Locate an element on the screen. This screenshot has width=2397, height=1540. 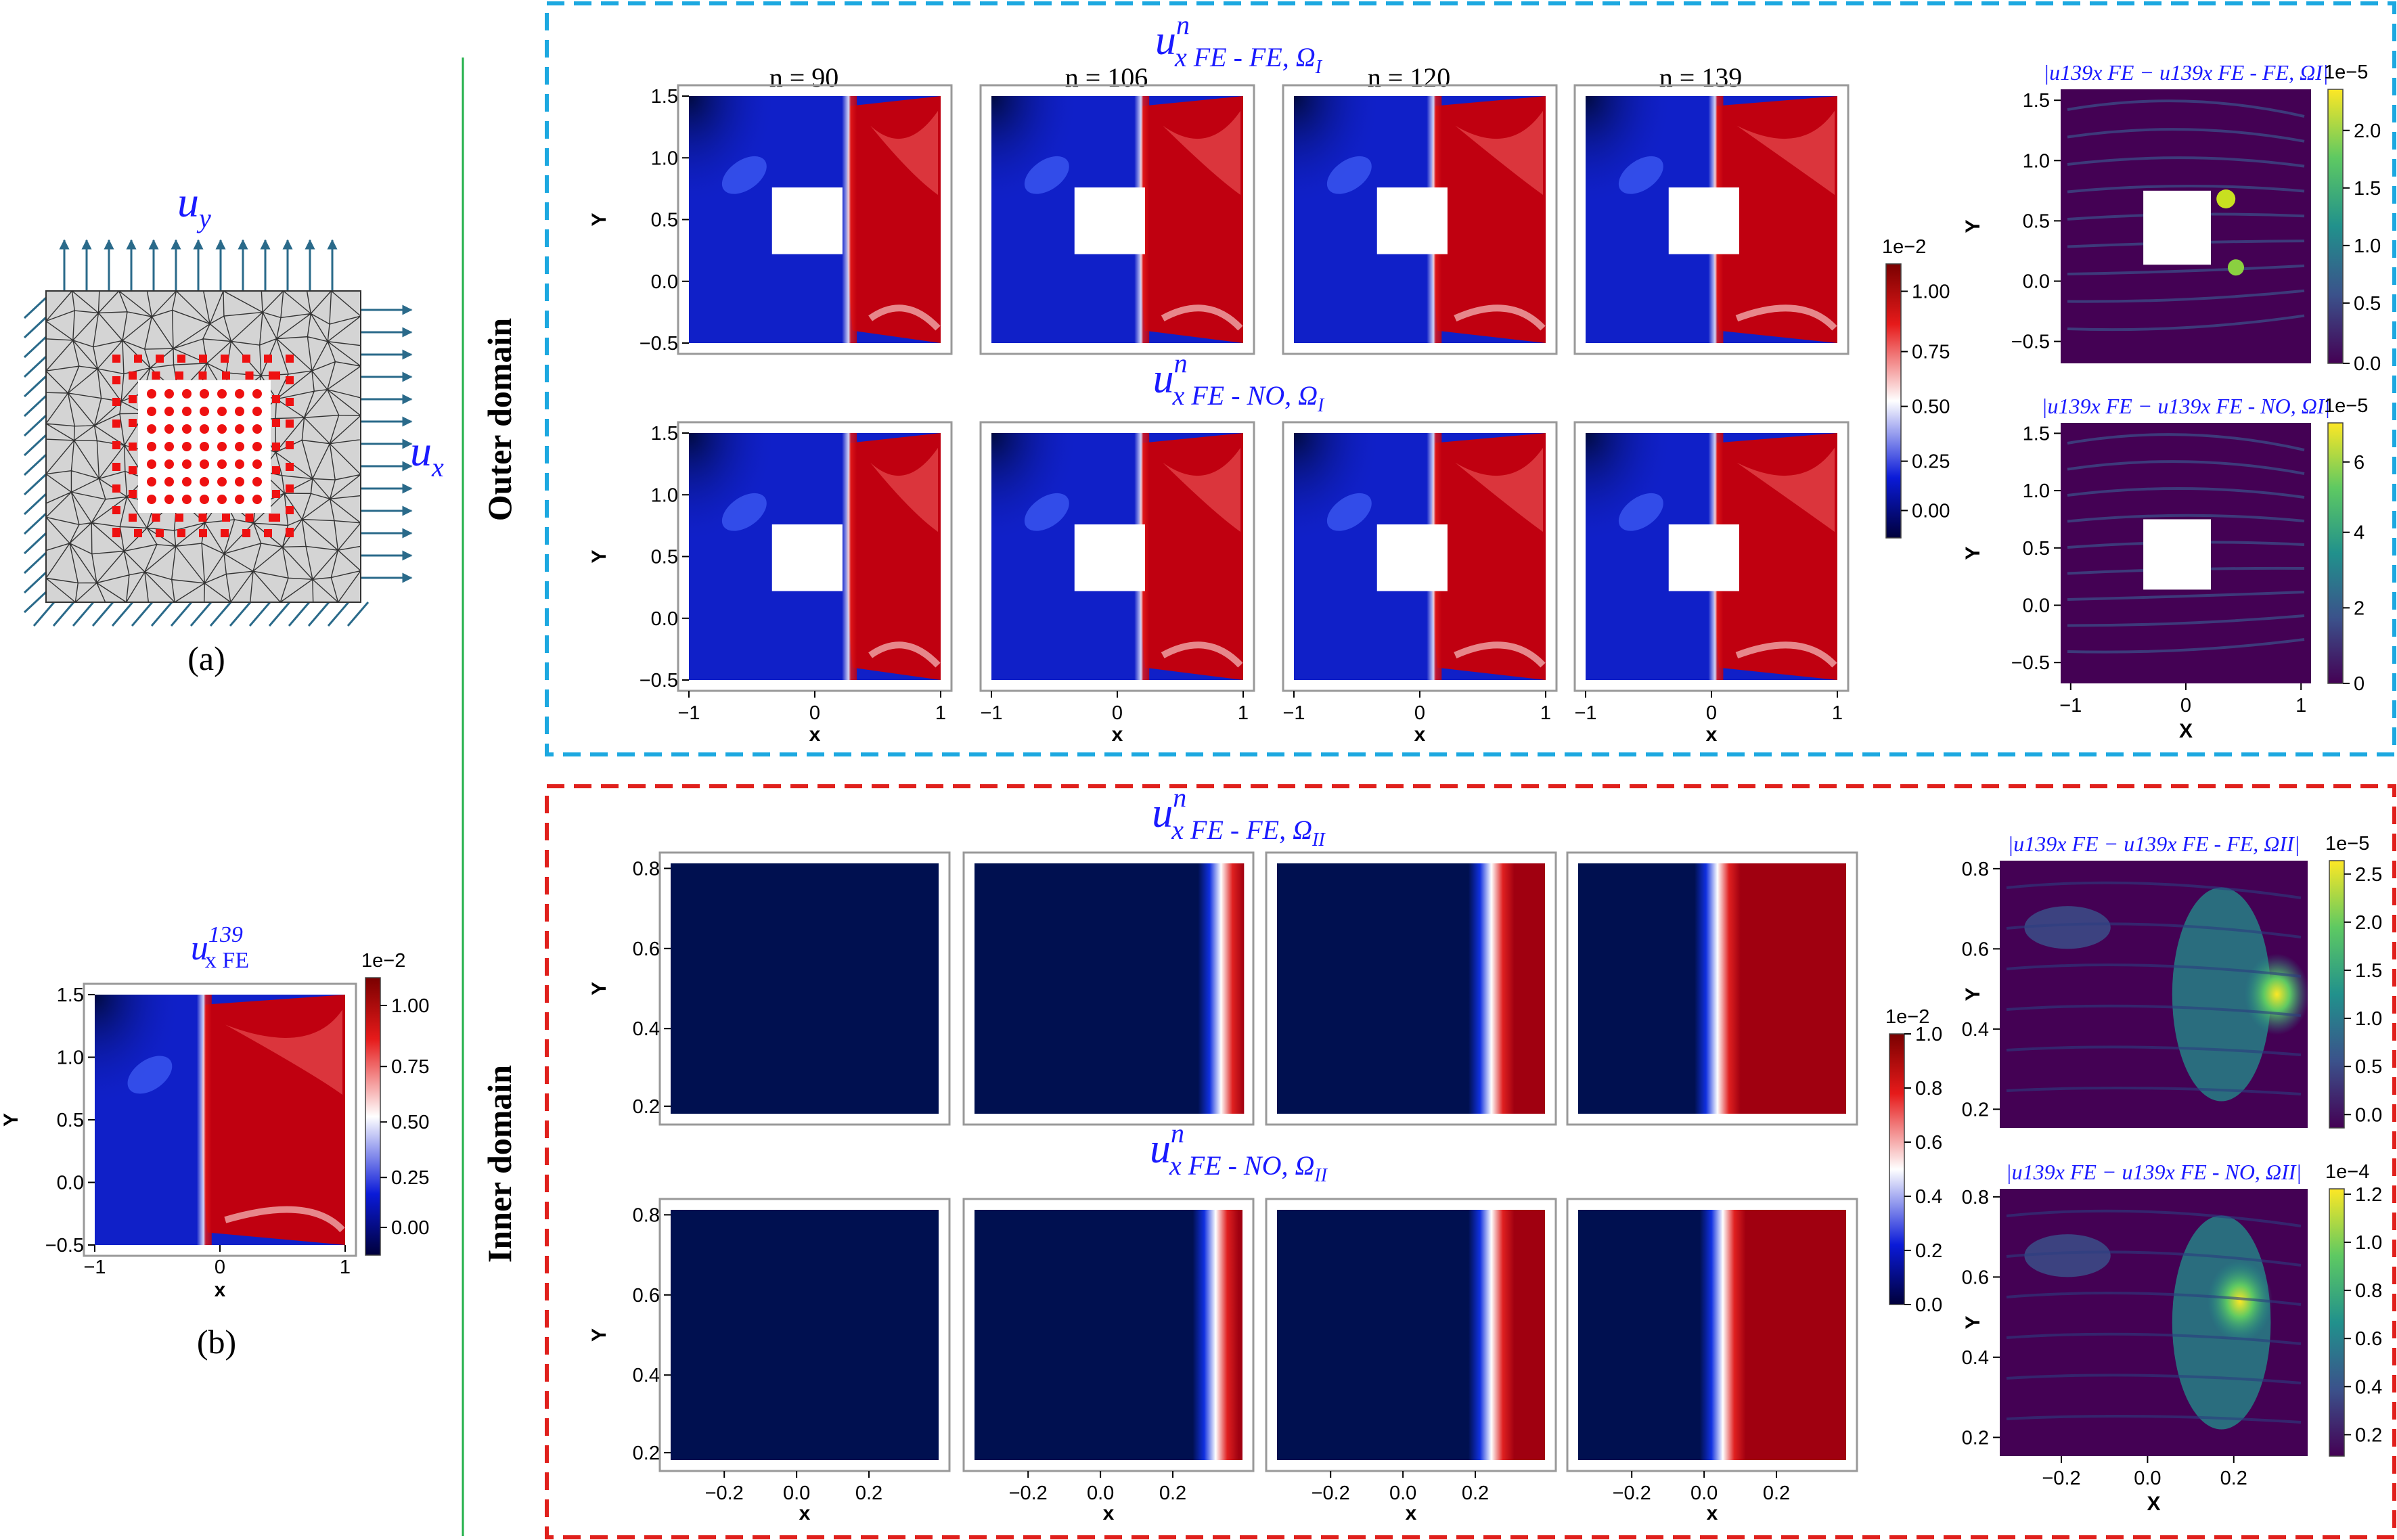
x-tick-label: 0 is located at coordinates (814, 713).